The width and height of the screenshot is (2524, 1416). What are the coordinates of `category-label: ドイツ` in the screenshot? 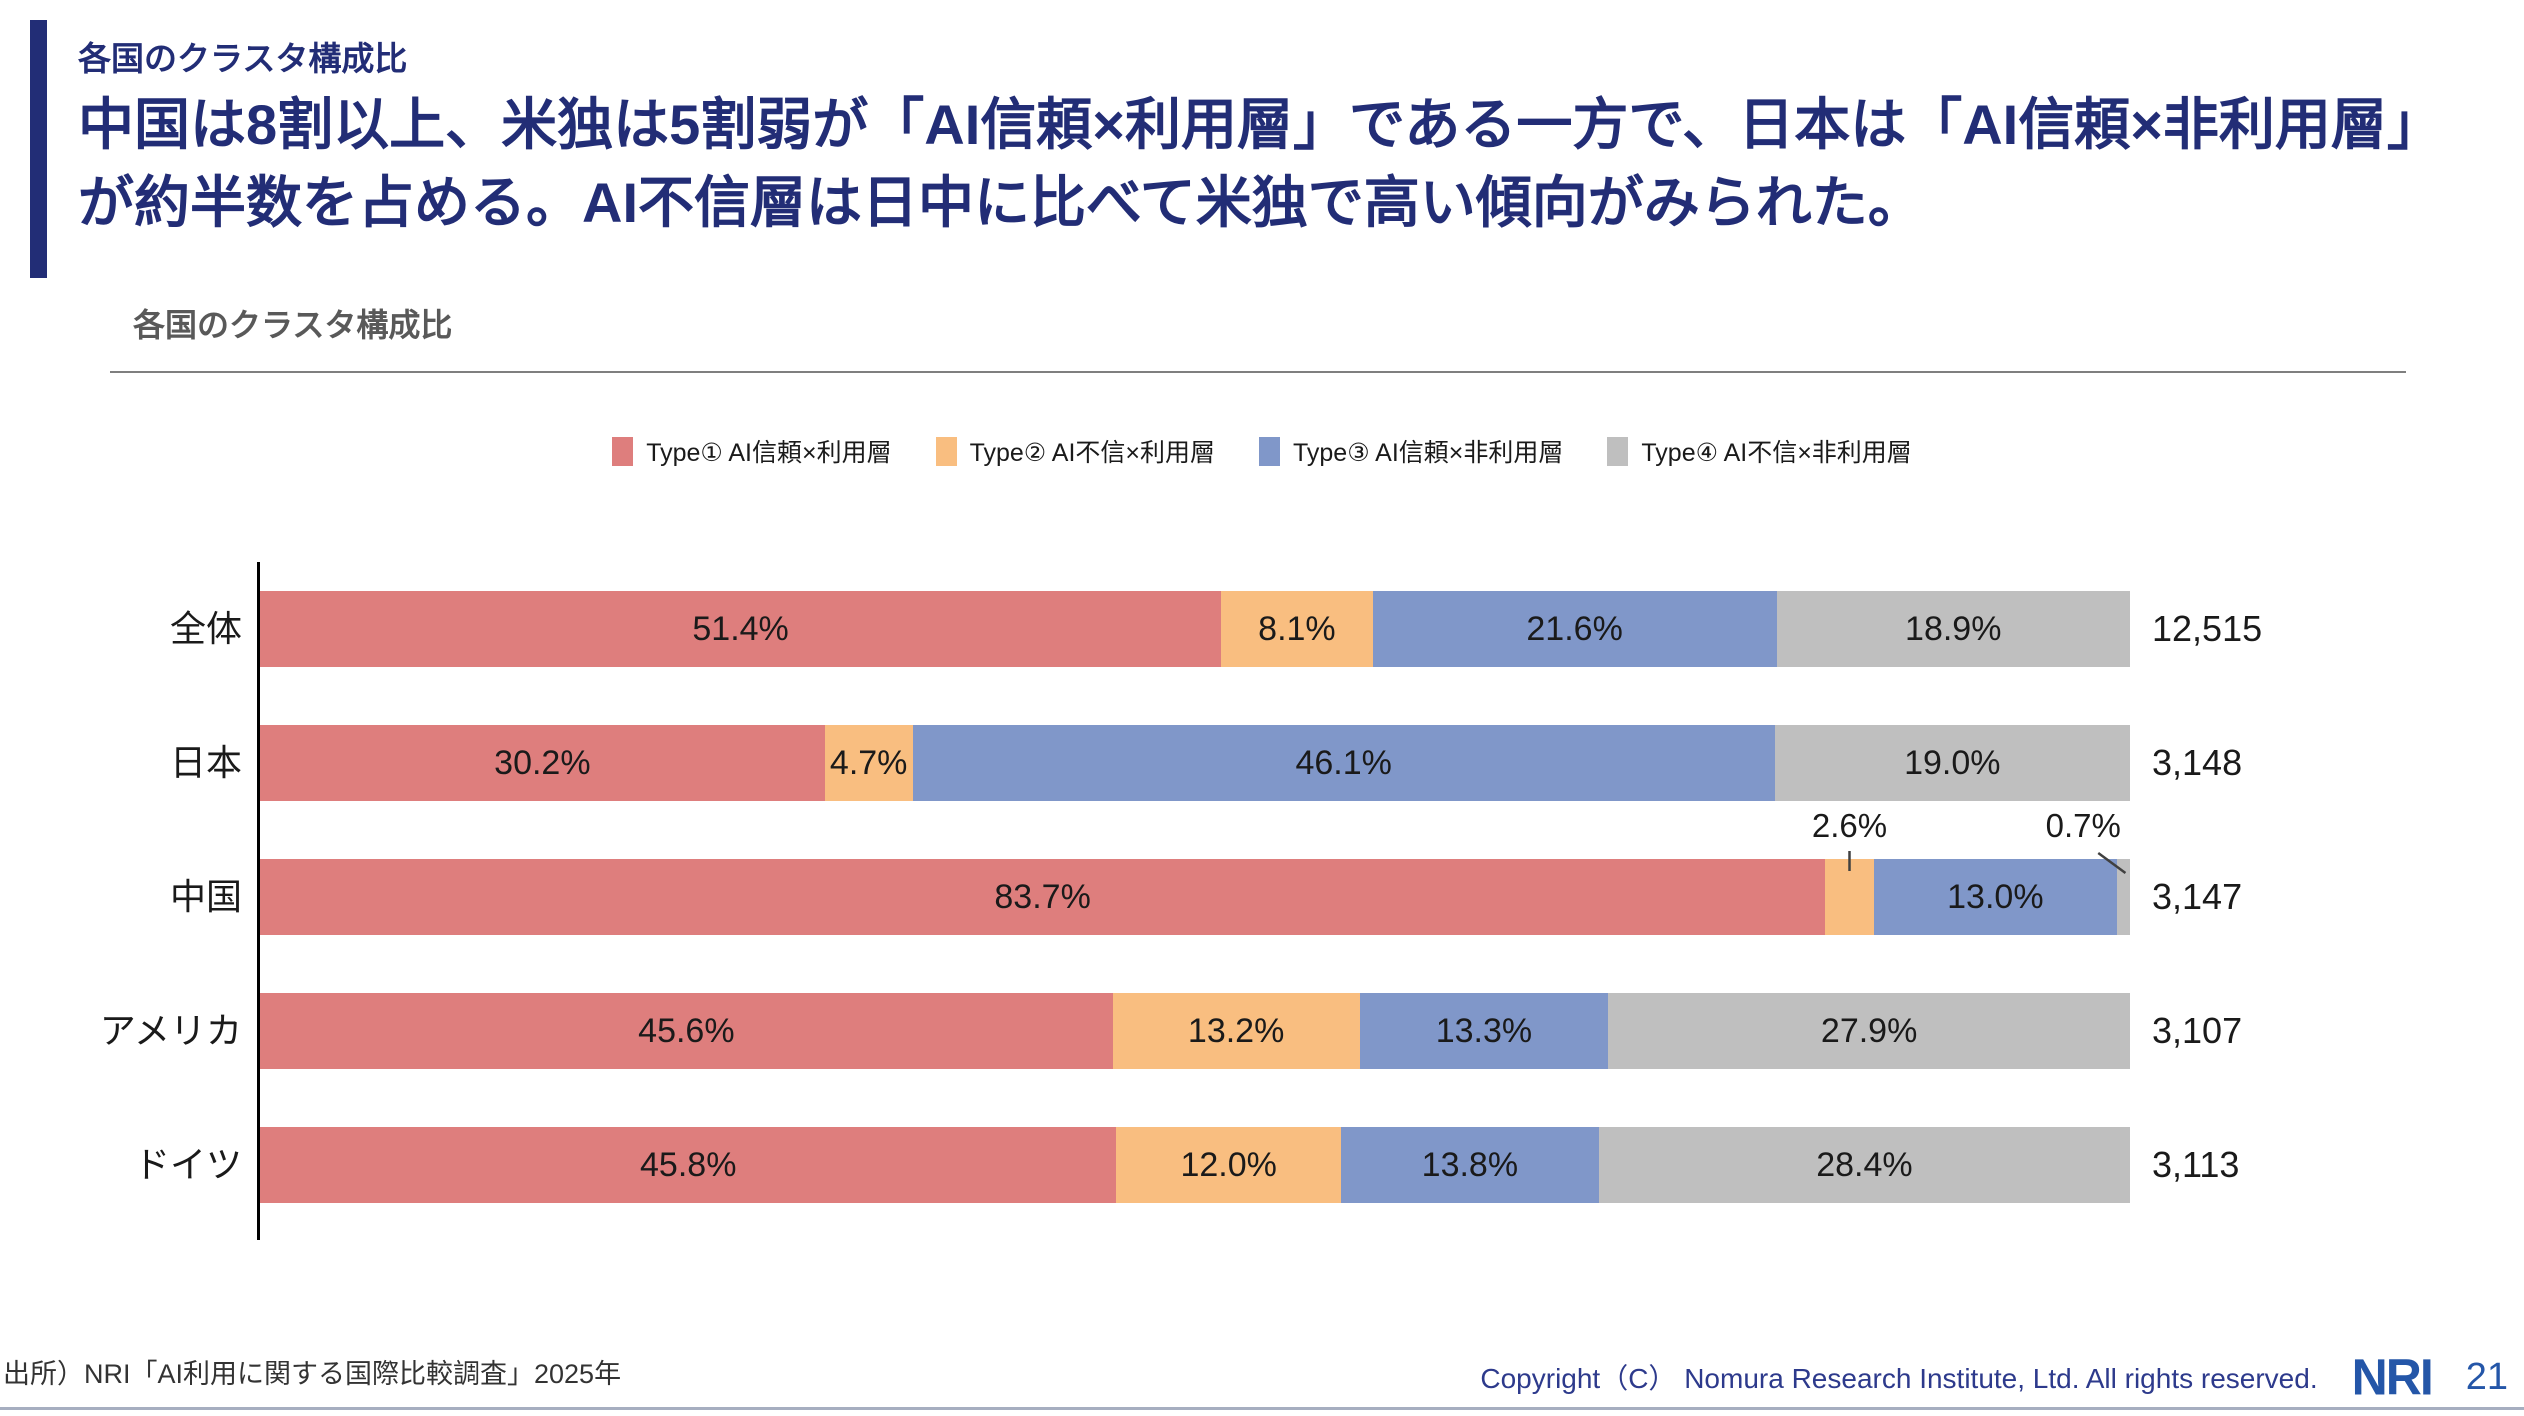 It's located at (187, 1164).